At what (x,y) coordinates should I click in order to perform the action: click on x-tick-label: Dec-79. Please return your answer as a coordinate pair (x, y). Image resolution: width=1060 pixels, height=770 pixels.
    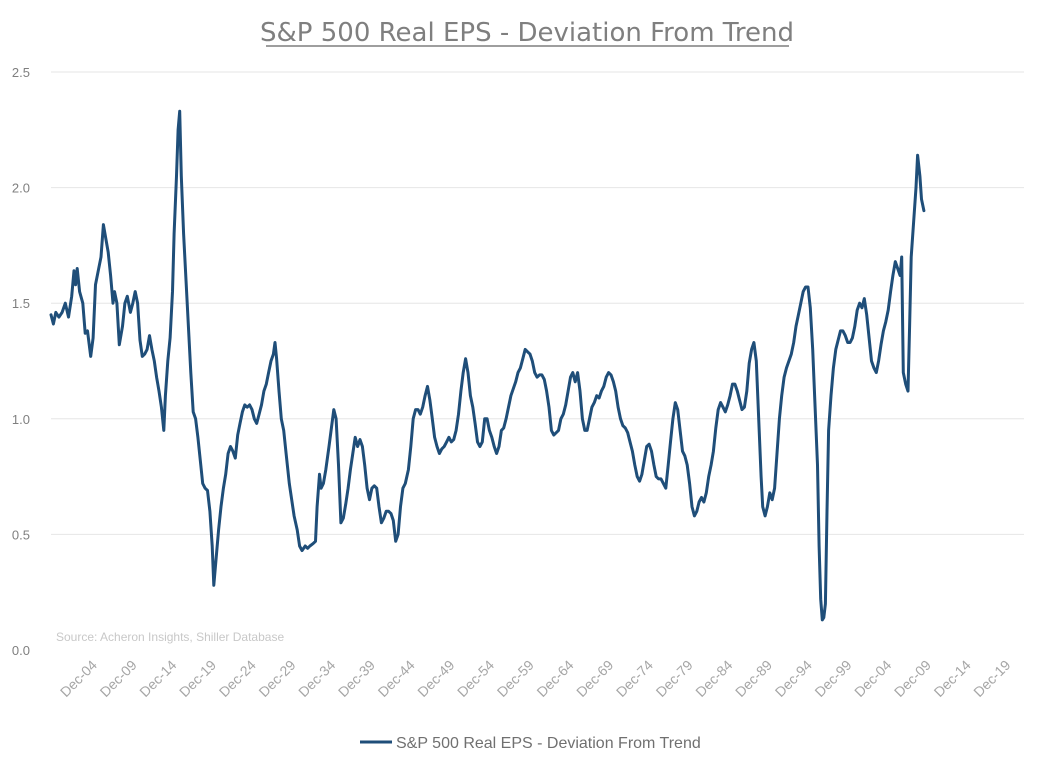
    Looking at the image, I should click on (674, 678).